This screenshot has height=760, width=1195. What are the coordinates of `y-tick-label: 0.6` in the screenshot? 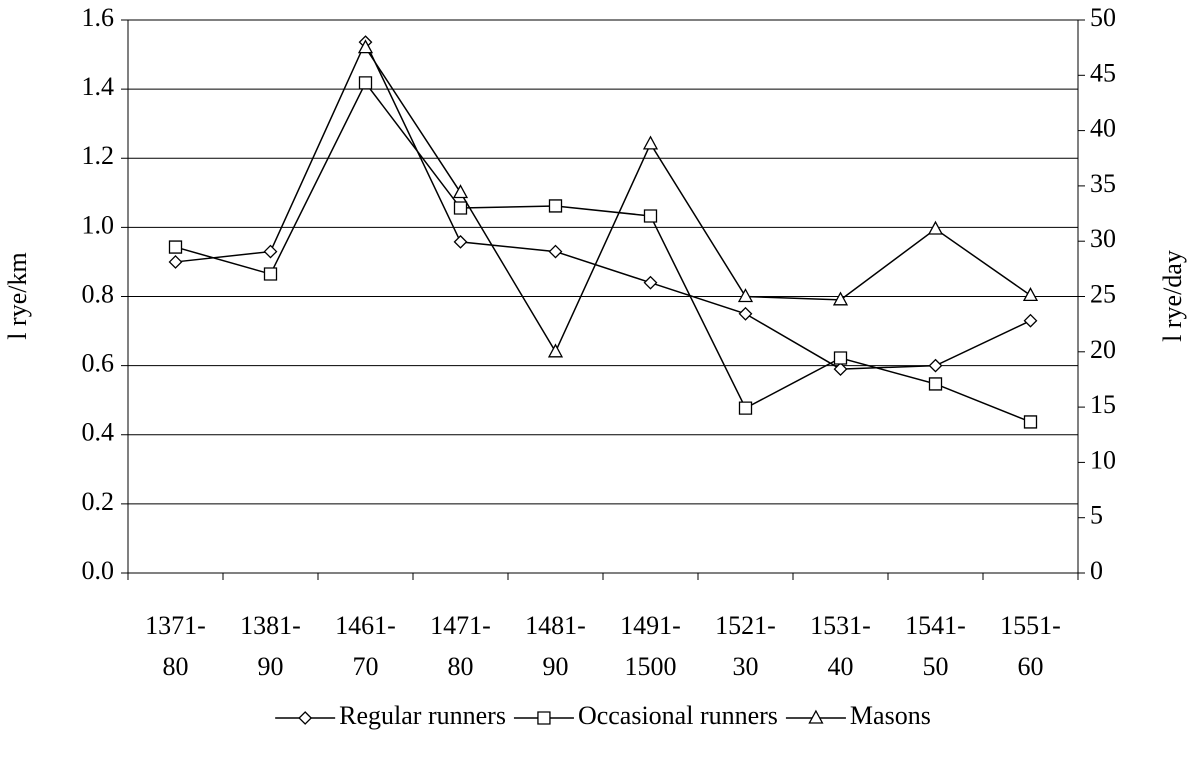 It's located at (98, 363).